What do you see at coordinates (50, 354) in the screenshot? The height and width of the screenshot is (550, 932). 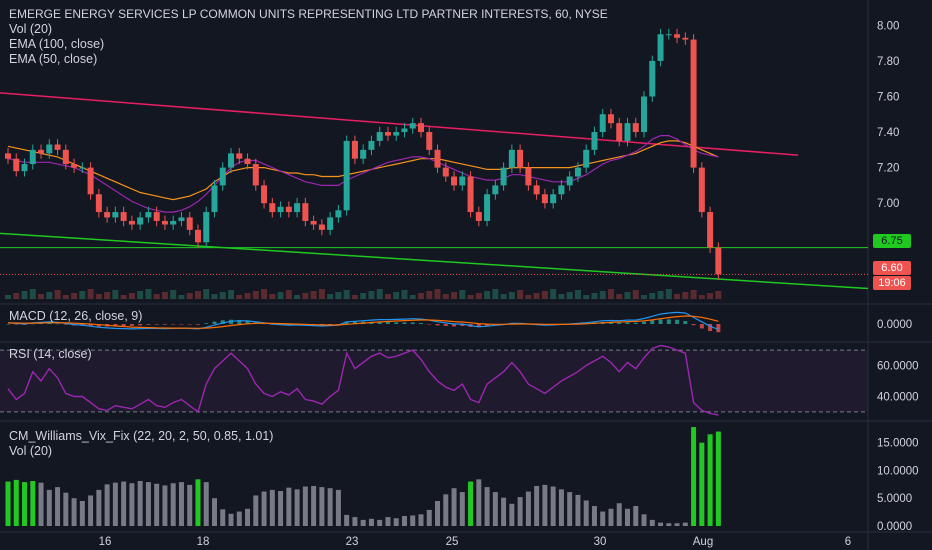 I see `rsi-legend: RSI (14, close)` at bounding box center [50, 354].